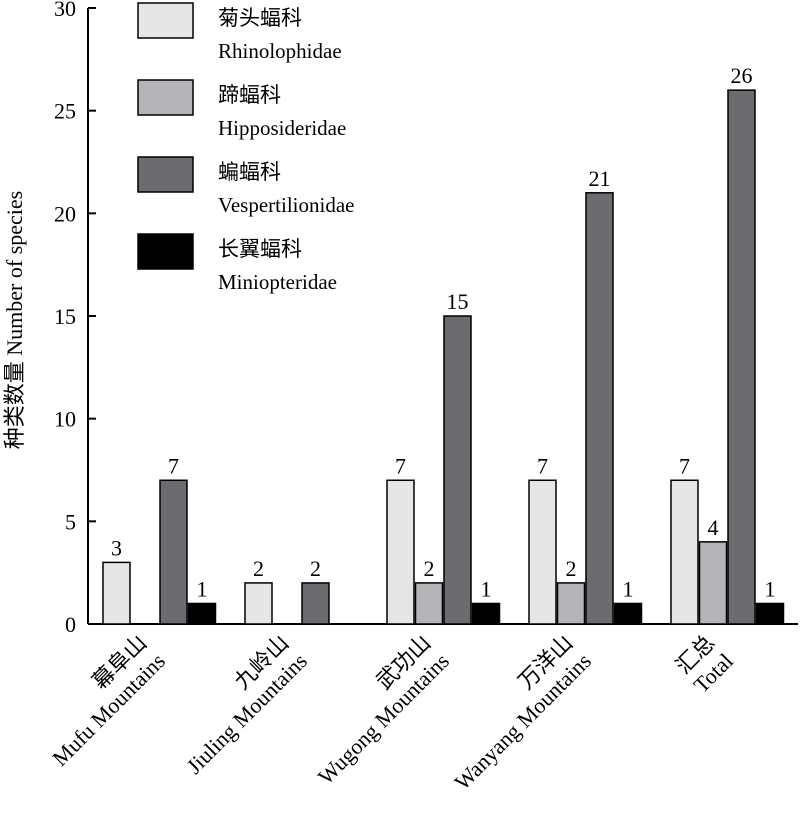  I want to click on y-axis-title: 种类数量 Number of species, so click(14, 320).